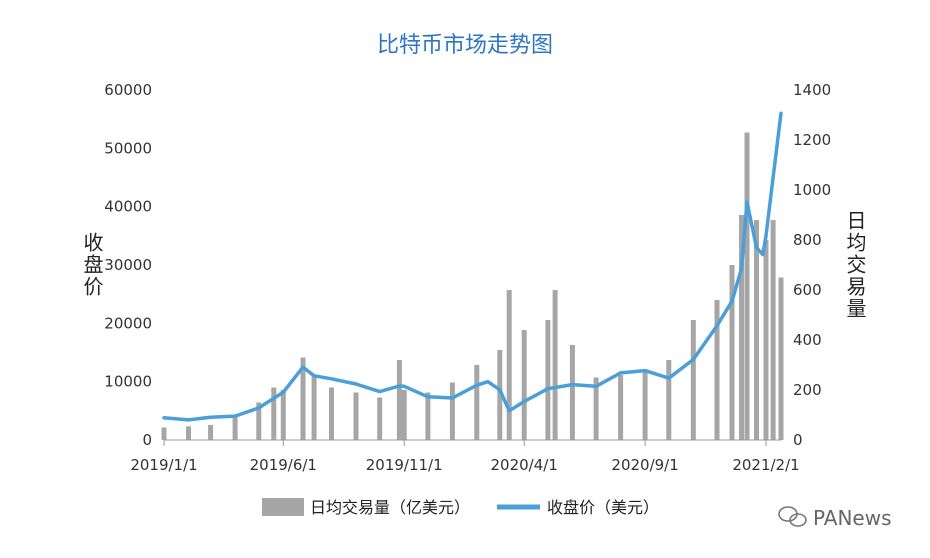  What do you see at coordinates (128, 323) in the screenshot?
I see `left-tick-label: 20000` at bounding box center [128, 323].